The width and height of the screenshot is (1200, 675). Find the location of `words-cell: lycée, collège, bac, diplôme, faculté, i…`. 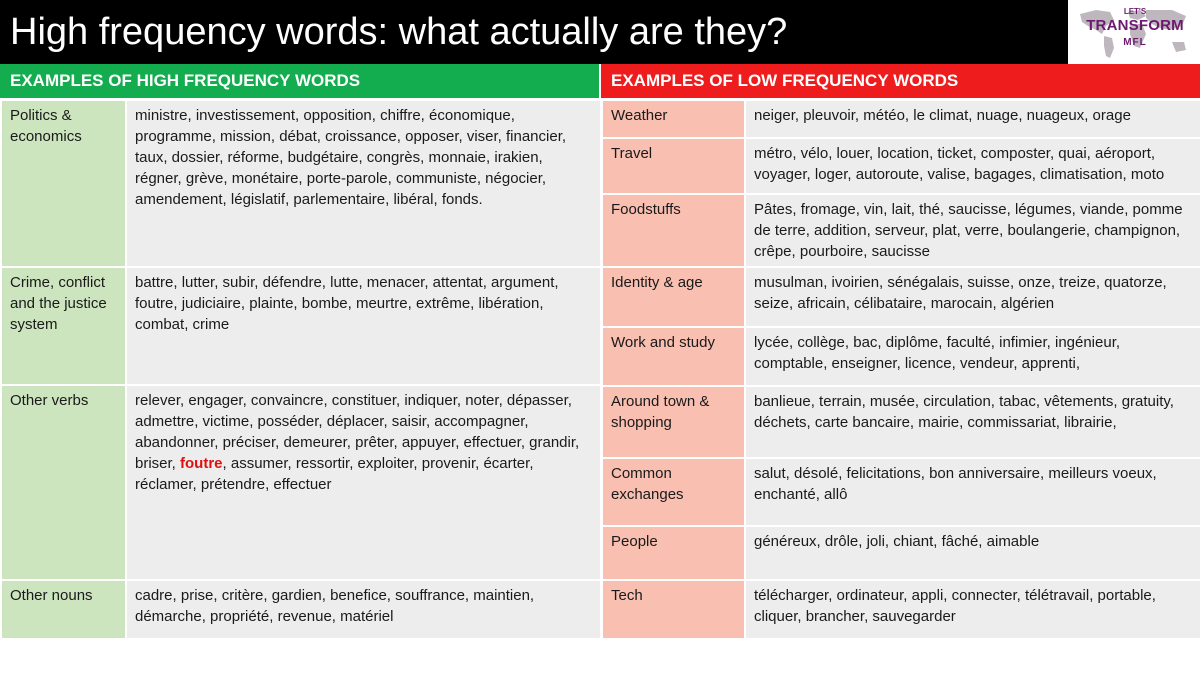

words-cell: lycée, collège, bac, diplôme, faculté, i… is located at coordinates (972, 356).